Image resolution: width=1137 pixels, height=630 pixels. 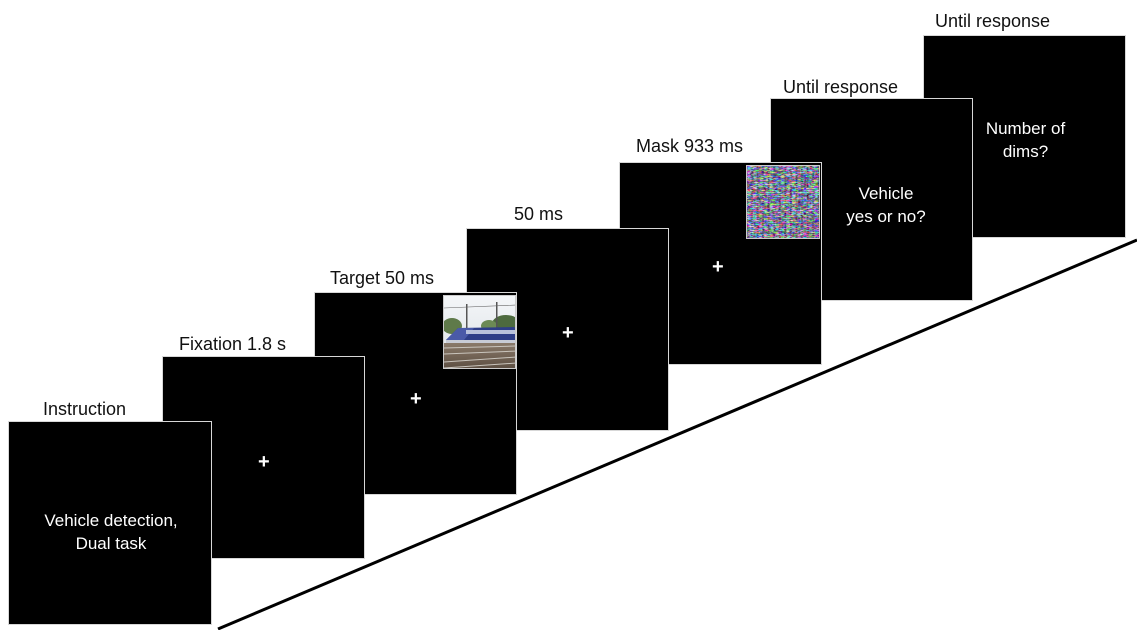 I want to click on step-label-fixation: Fixation 1.8 s, so click(x=233, y=344).